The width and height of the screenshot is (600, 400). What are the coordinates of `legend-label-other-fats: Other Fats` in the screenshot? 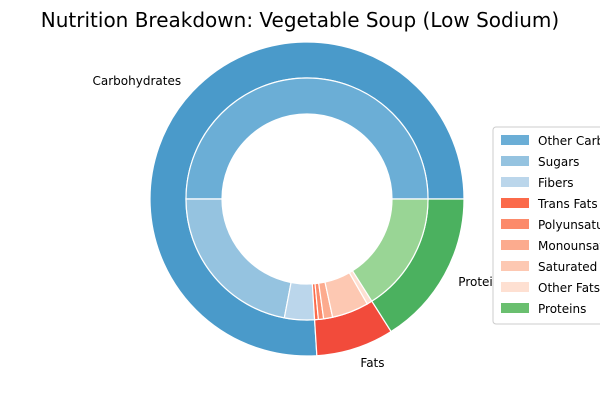 It's located at (569, 288).